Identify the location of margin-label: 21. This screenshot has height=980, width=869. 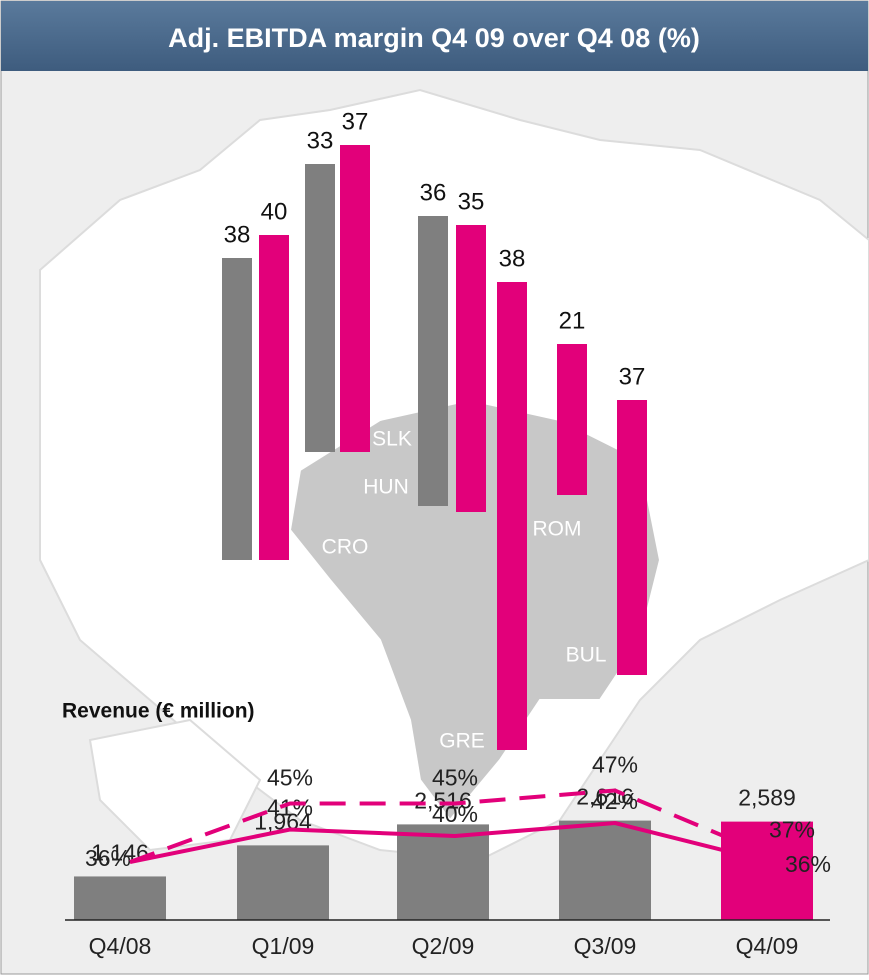
(572, 320).